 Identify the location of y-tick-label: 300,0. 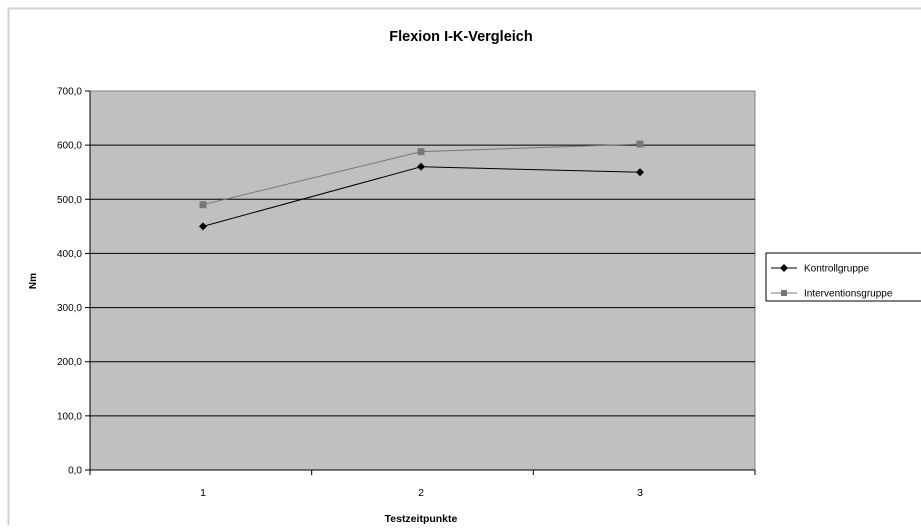
(69, 308).